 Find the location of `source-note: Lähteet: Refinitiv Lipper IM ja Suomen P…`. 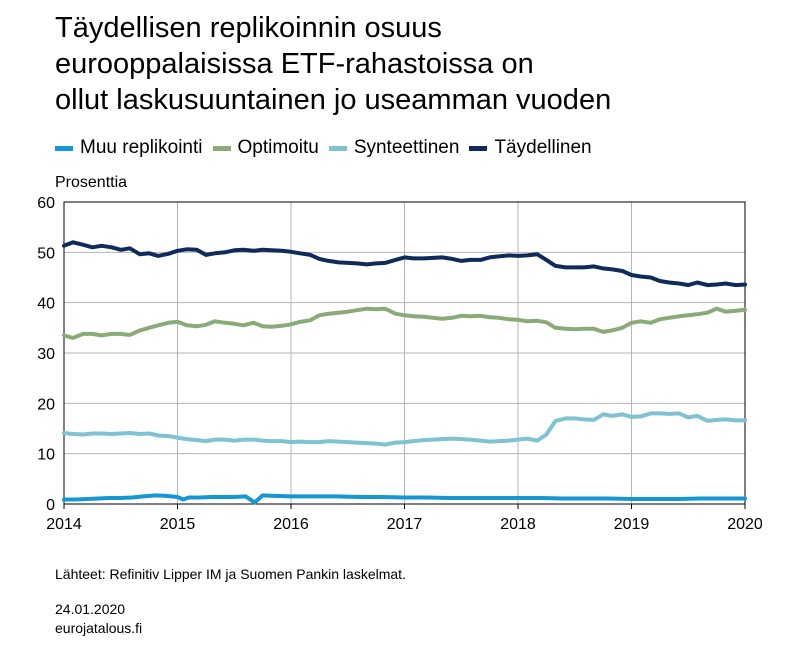

source-note: Lähteet: Refinitiv Lipper IM ja Suomen P… is located at coordinates (230, 574).